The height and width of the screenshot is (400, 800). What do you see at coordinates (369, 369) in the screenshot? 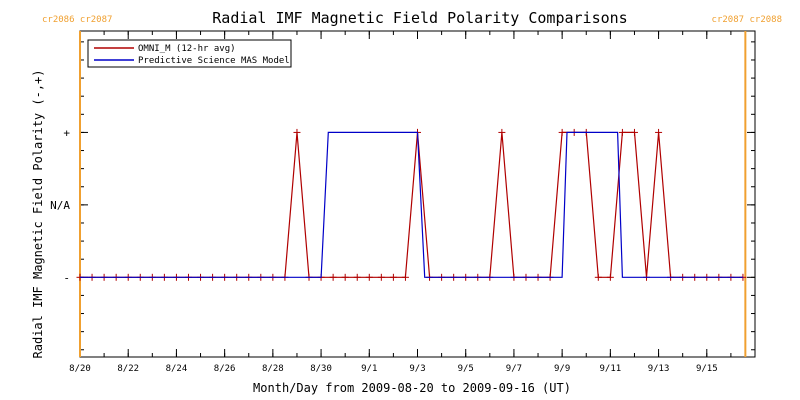
I see `x-tick-label: 9/1` at bounding box center [369, 369].